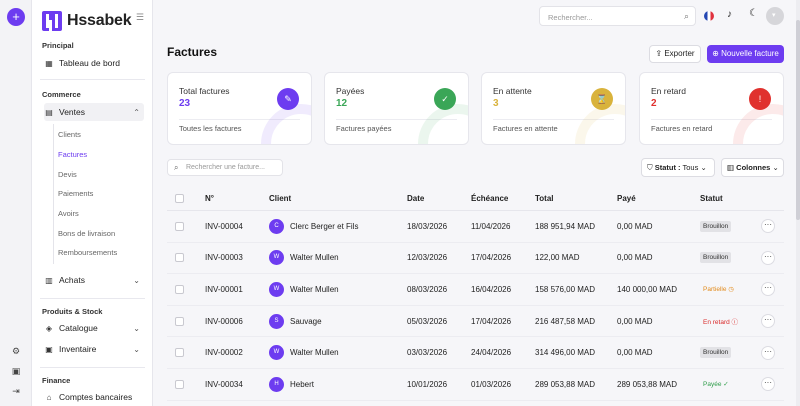 The image size is (800, 406). Describe the element at coordinates (544, 198) in the screenshot. I see `col-total: Total` at that location.